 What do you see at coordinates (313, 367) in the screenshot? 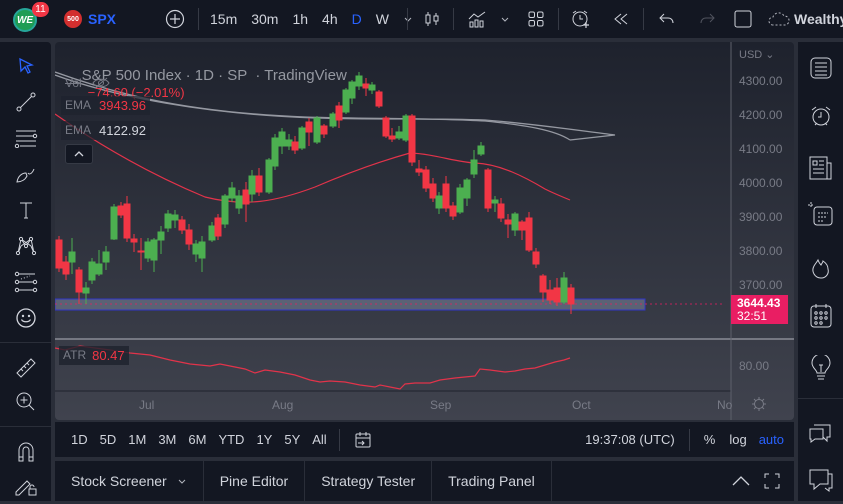
I see `atr-line` at bounding box center [313, 367].